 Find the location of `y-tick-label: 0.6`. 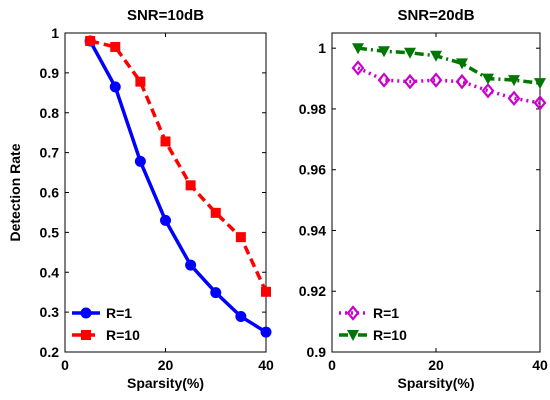

y-tick-label: 0.6 is located at coordinates (50, 193).